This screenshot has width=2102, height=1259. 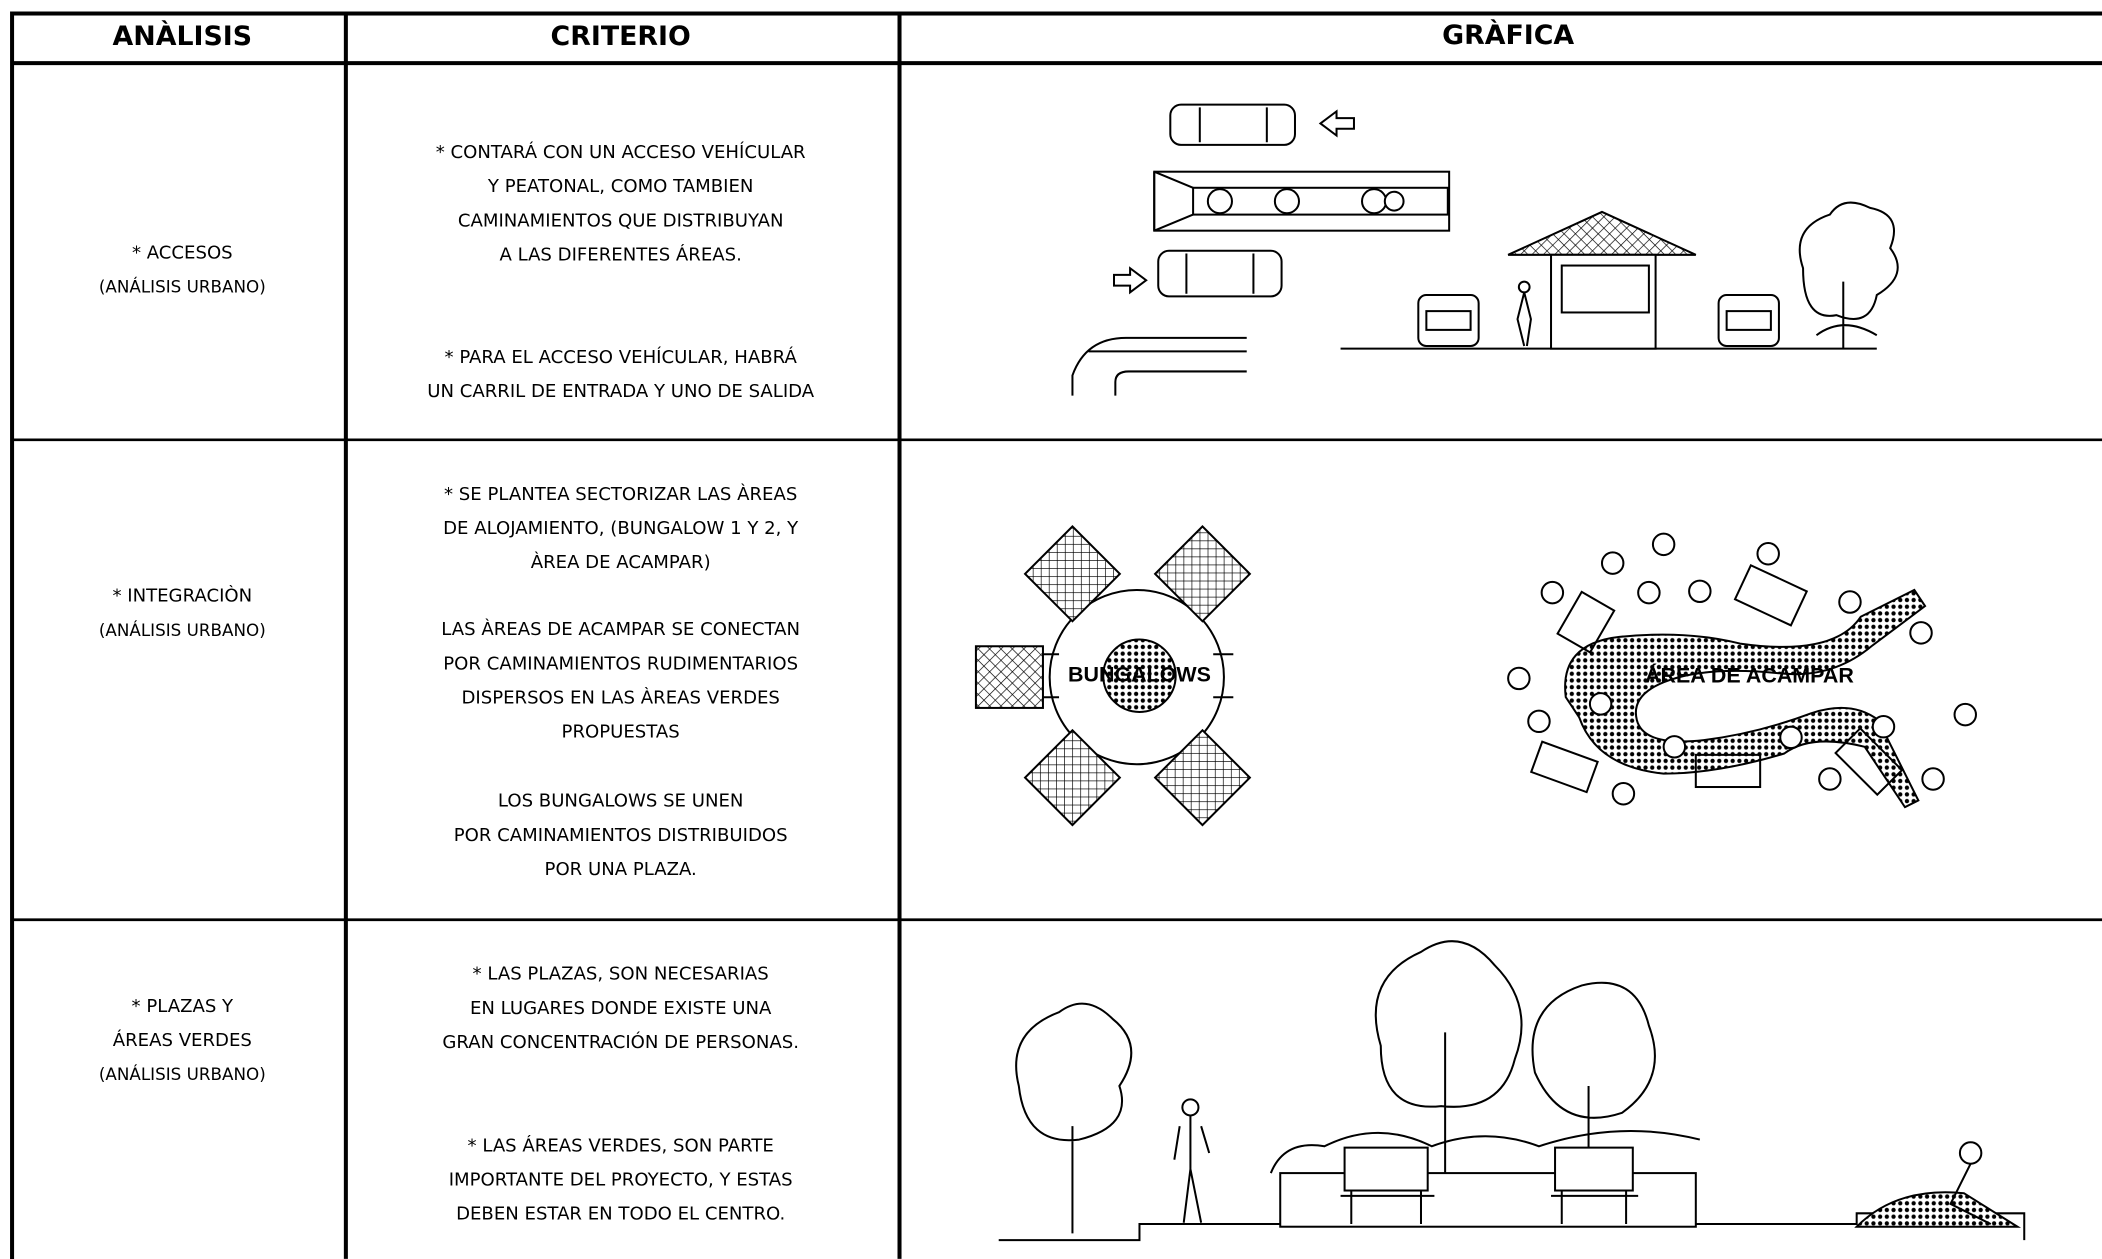 What do you see at coordinates (620, 1214) in the screenshot?
I see `criteria-text: DEBEN ESTAR EN TODO EL CENTRO.` at bounding box center [620, 1214].